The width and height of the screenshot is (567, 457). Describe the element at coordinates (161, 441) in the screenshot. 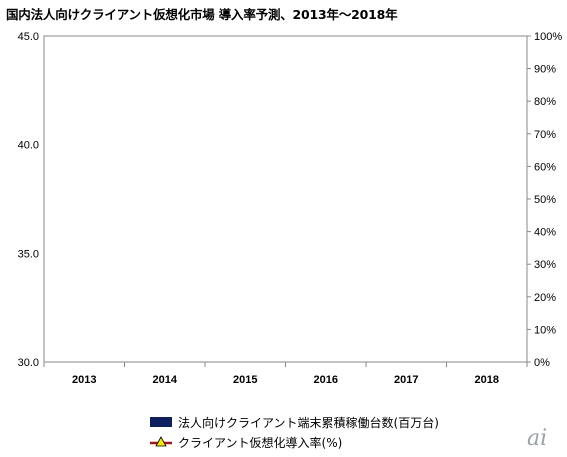

I see `legend-line-swatch` at that location.